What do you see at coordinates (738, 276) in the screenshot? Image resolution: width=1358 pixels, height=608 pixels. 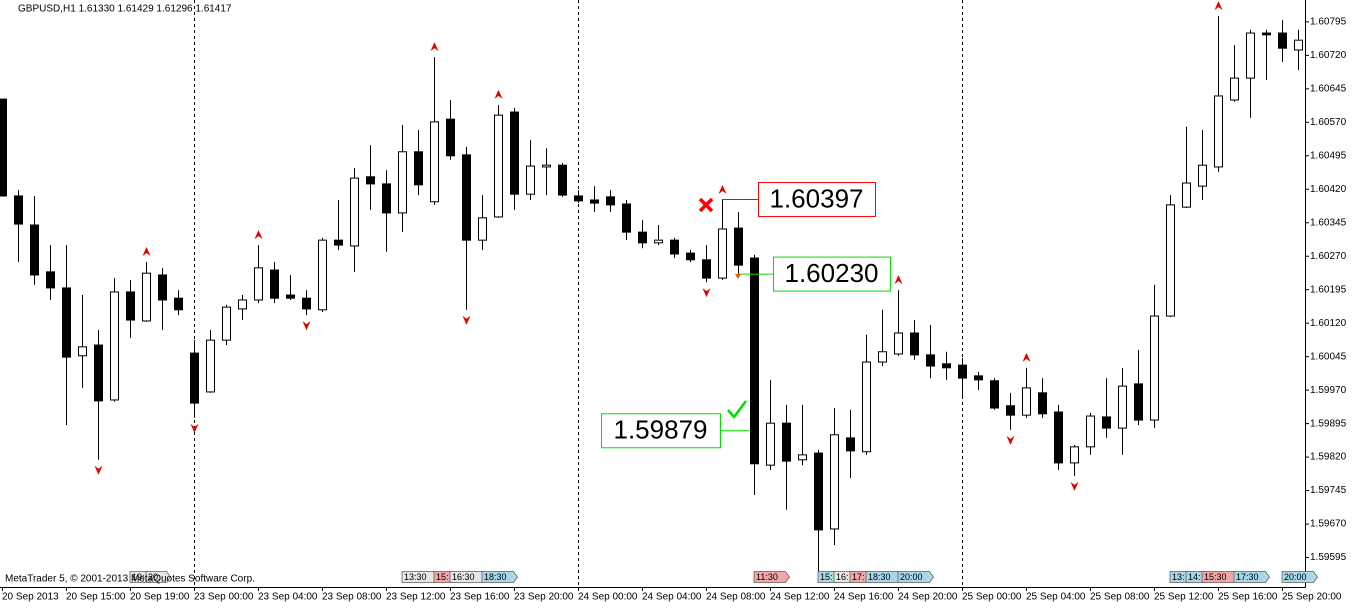 I see `stop-marker` at bounding box center [738, 276].